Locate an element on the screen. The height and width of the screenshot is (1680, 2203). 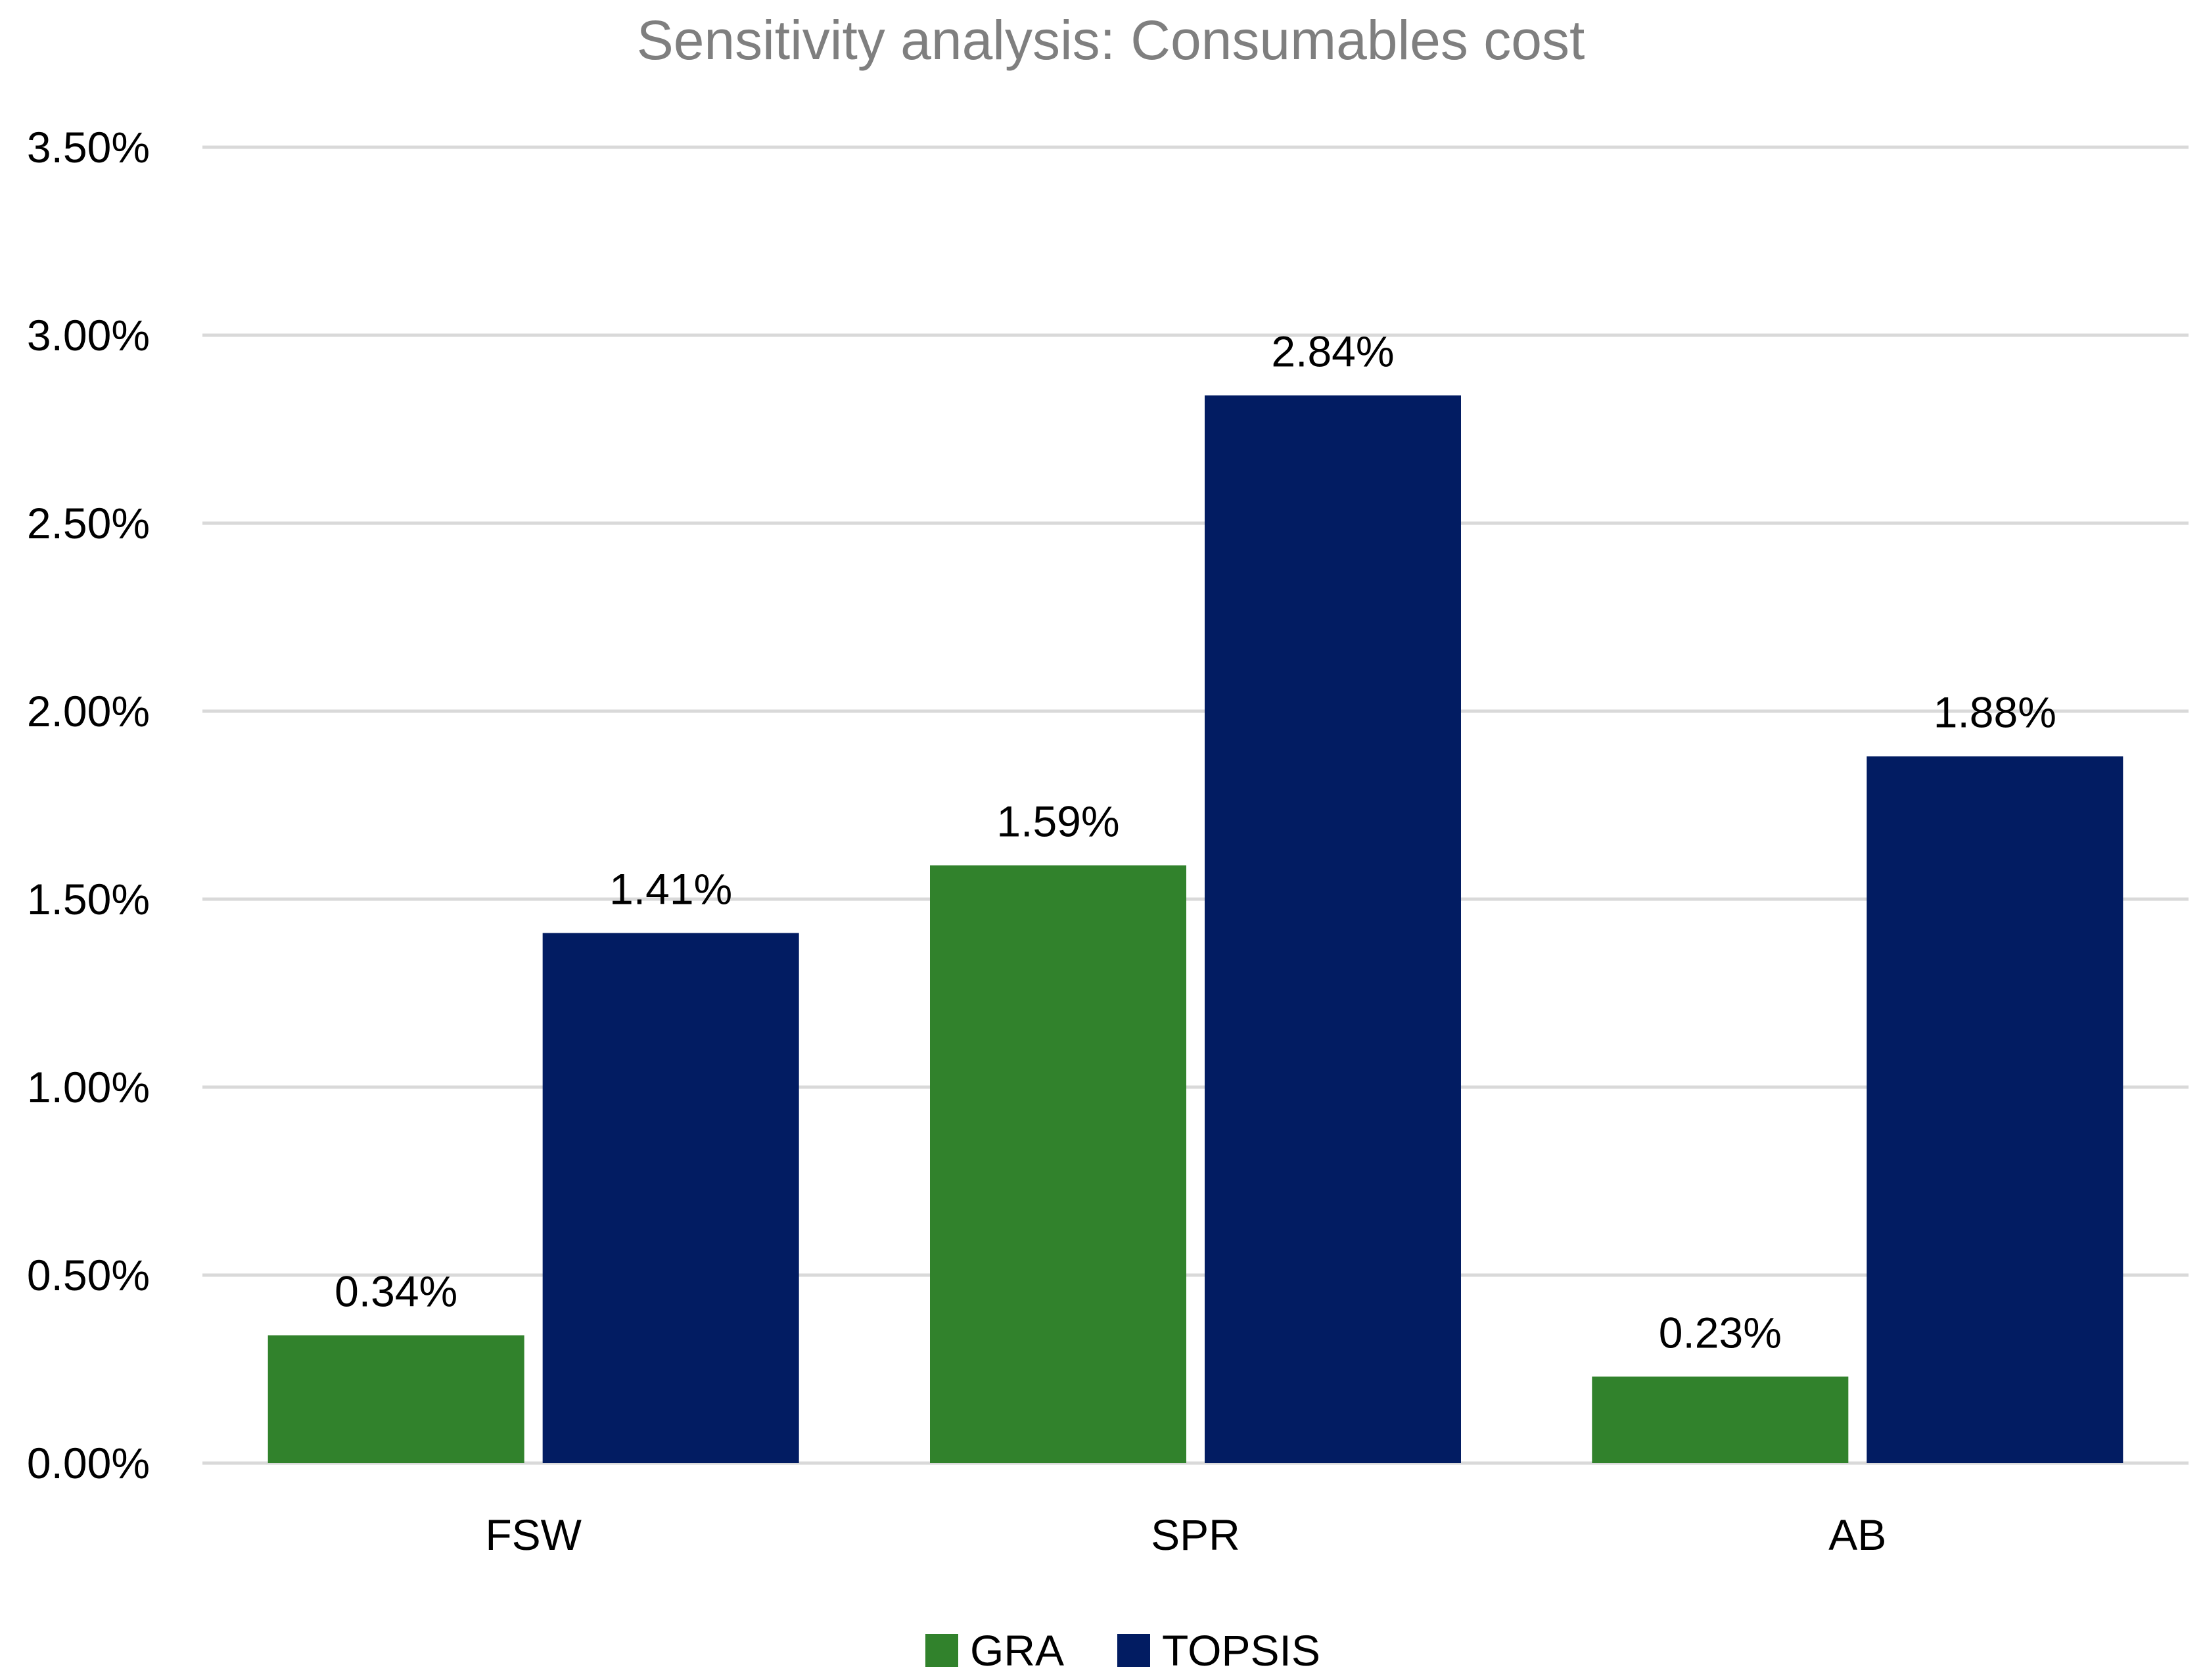
y-tick-label: 0.50% is located at coordinates (88, 1275).